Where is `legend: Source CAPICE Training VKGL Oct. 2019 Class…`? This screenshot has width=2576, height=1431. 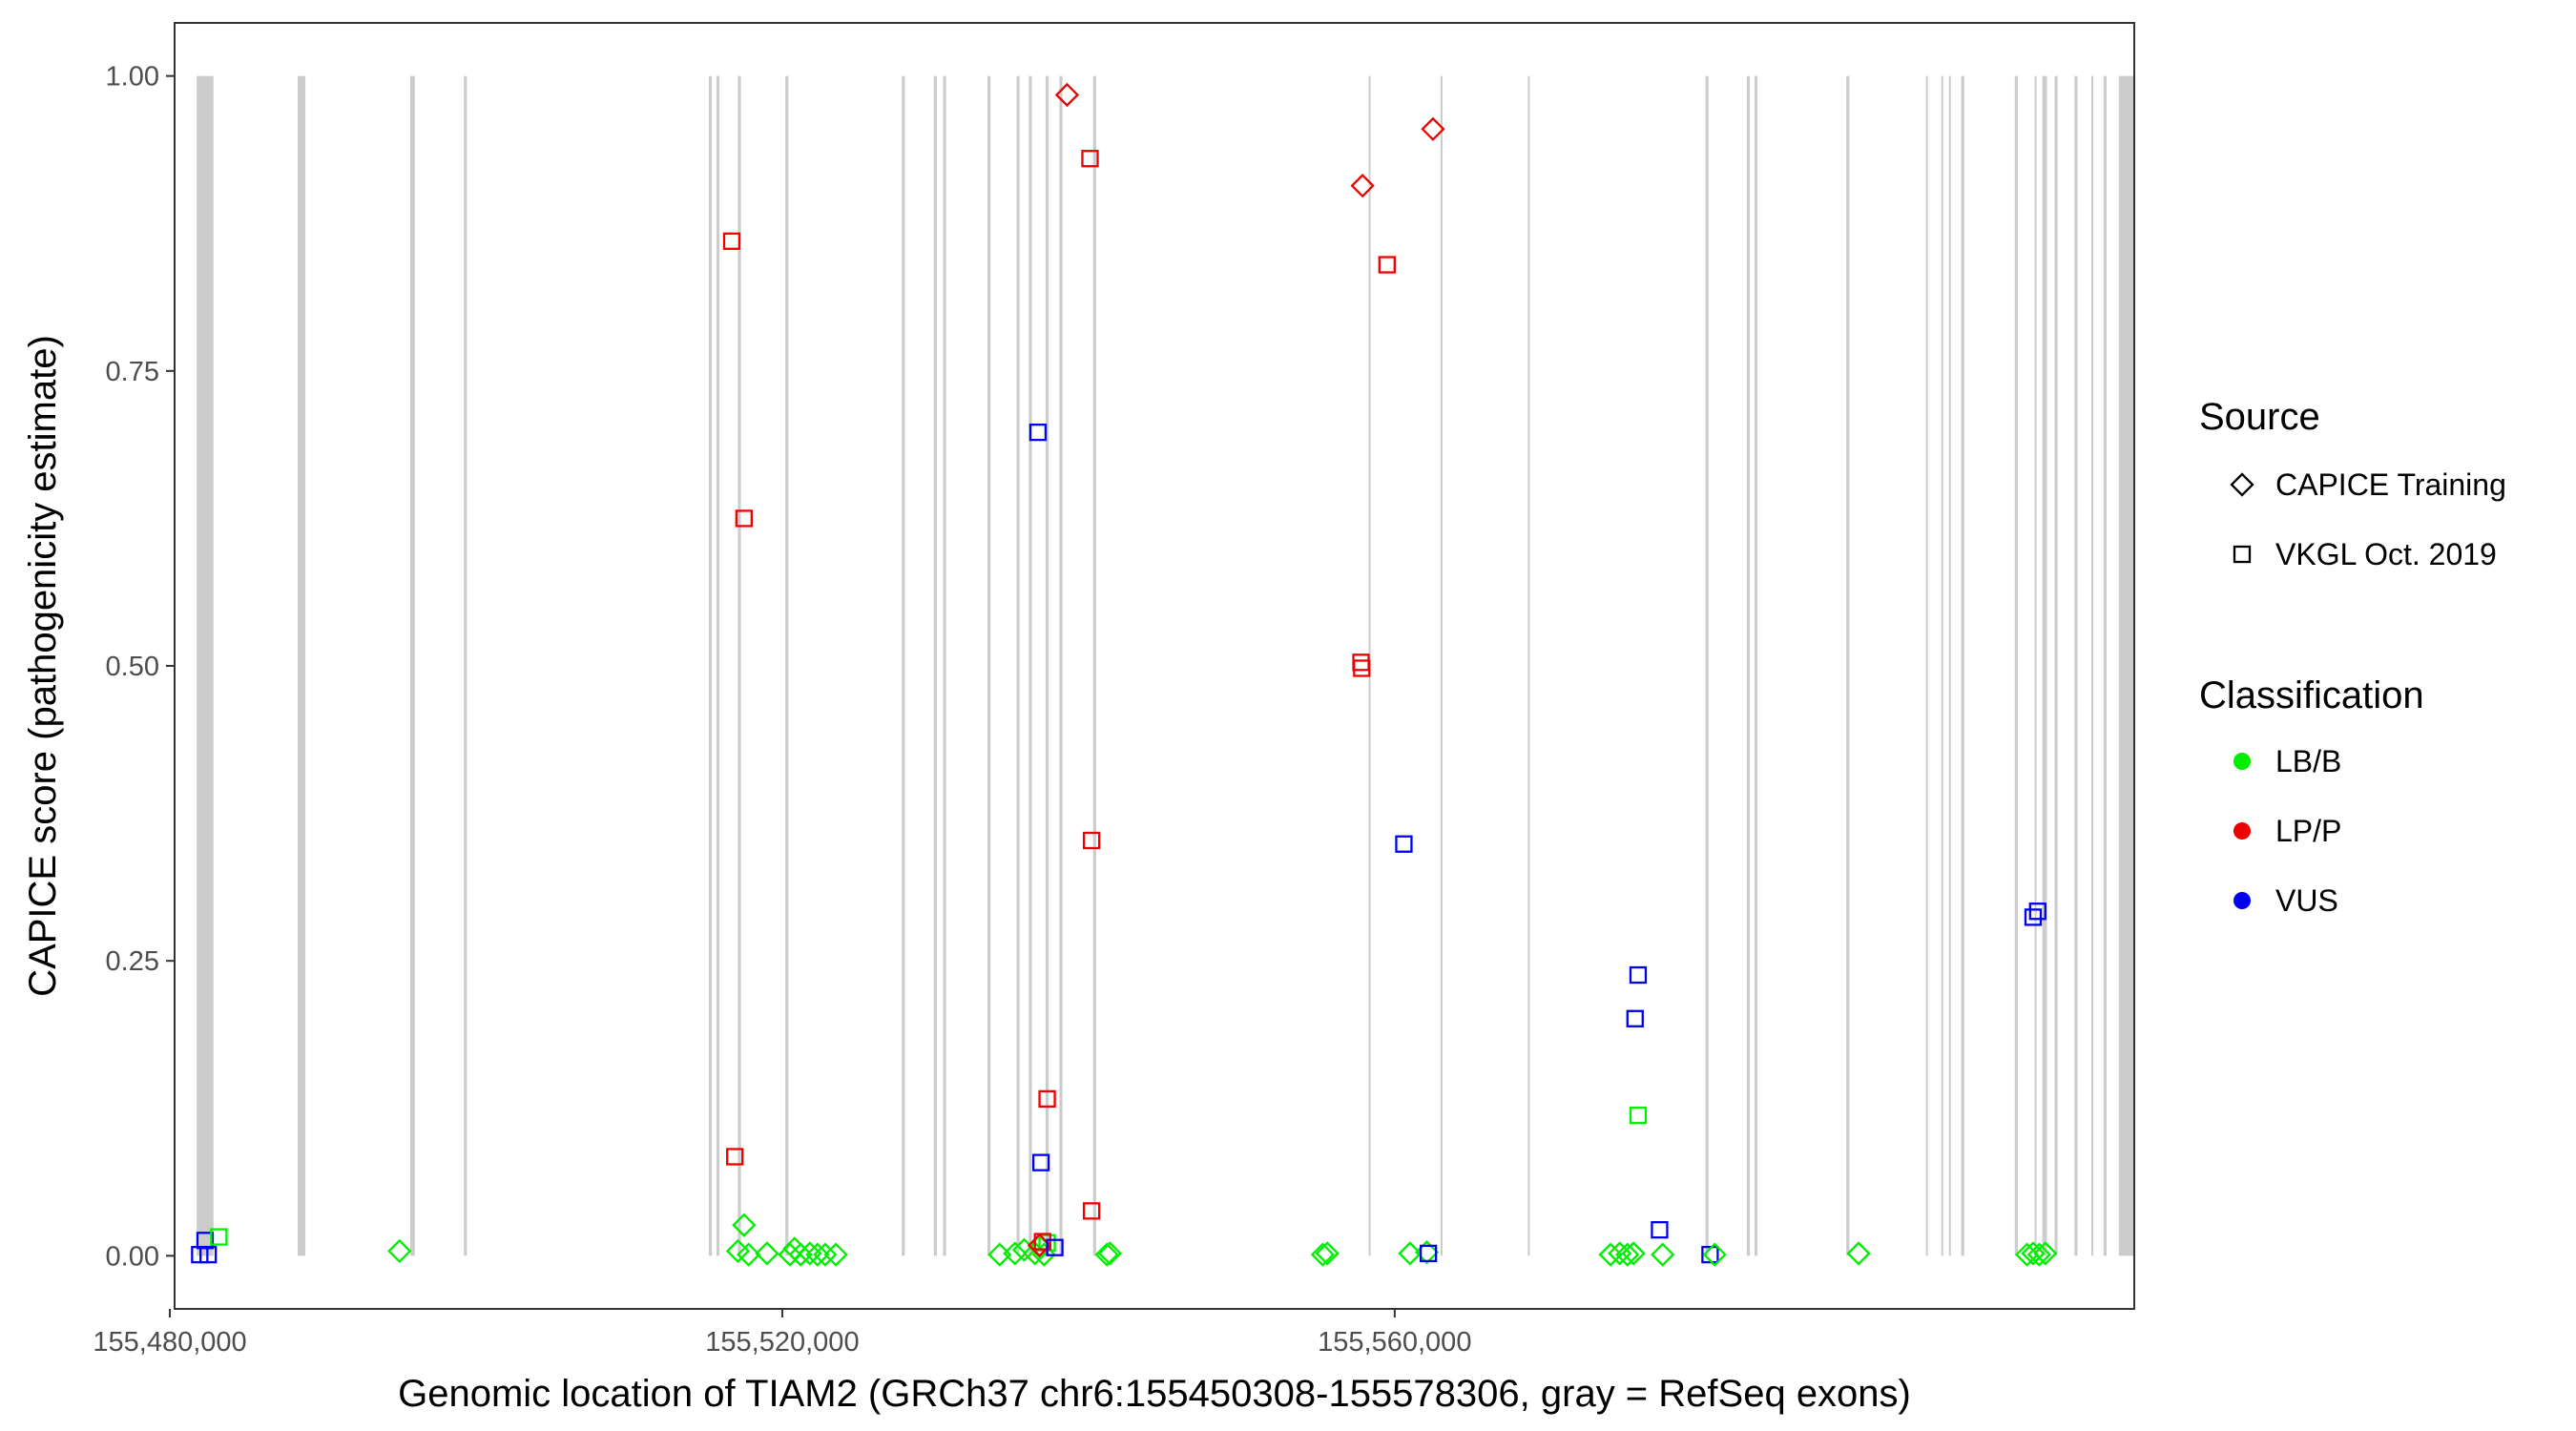
legend: Source CAPICE Training VKGL Oct. 2019 Class… is located at coordinates (2352, 657).